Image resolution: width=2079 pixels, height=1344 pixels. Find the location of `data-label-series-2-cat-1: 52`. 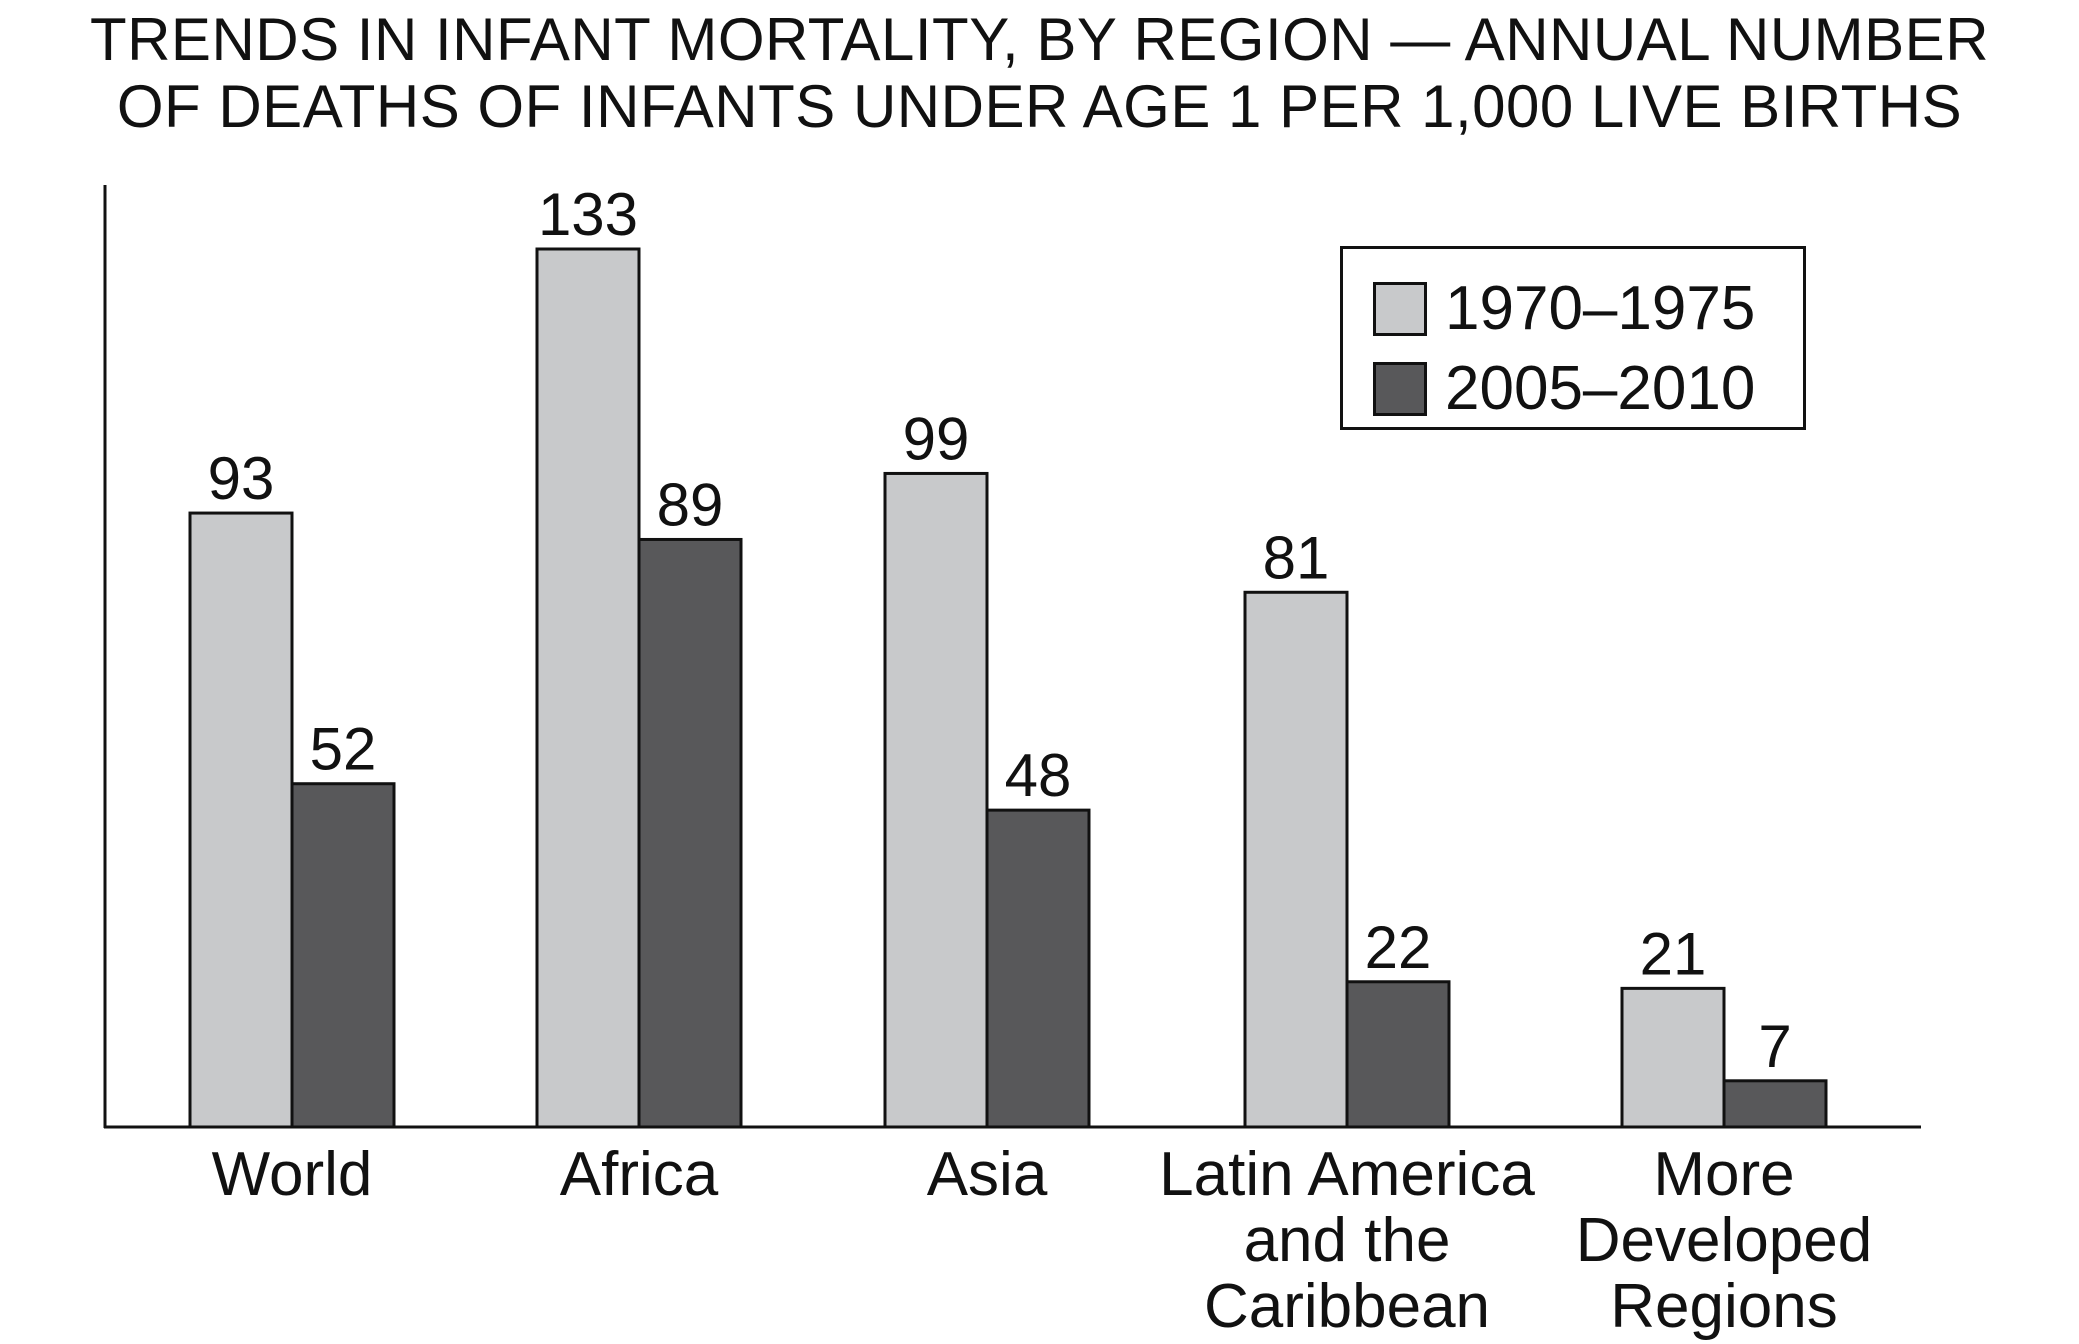

data-label-series-2-cat-1: 52 is located at coordinates (343, 749).